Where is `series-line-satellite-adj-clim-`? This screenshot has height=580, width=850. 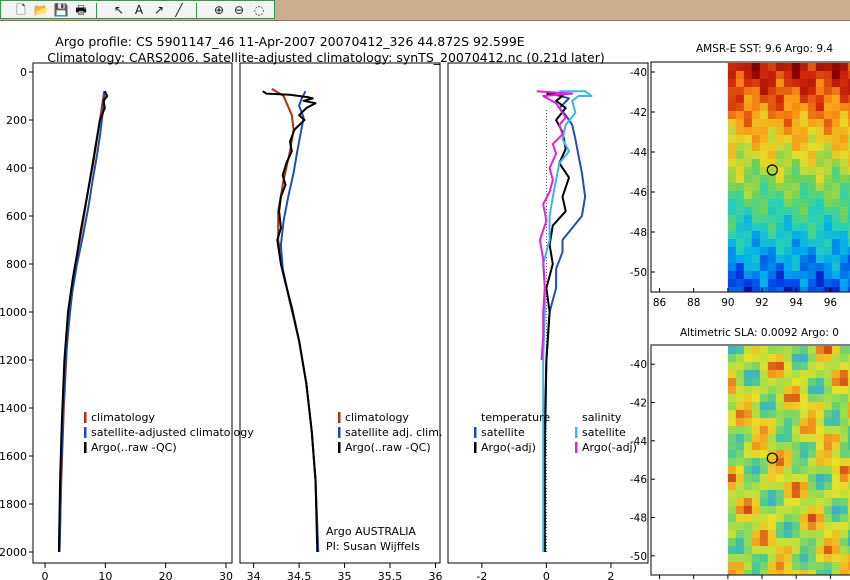 series-line-satellite-adj-clim- is located at coordinates (299, 321).